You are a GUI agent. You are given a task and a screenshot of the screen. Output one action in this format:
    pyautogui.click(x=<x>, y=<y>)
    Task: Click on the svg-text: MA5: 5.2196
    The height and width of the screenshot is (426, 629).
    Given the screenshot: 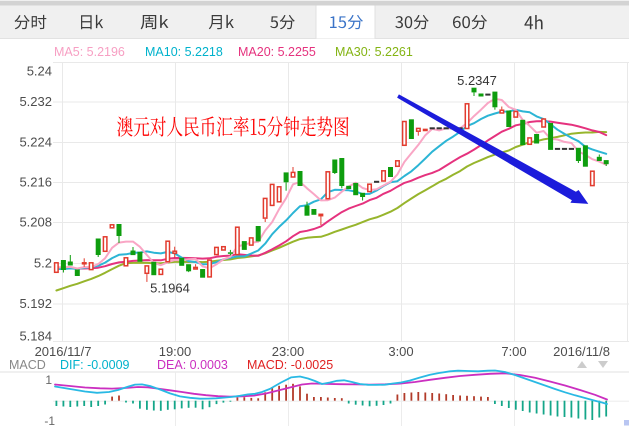 What is the action you would take?
    pyautogui.click(x=89, y=52)
    